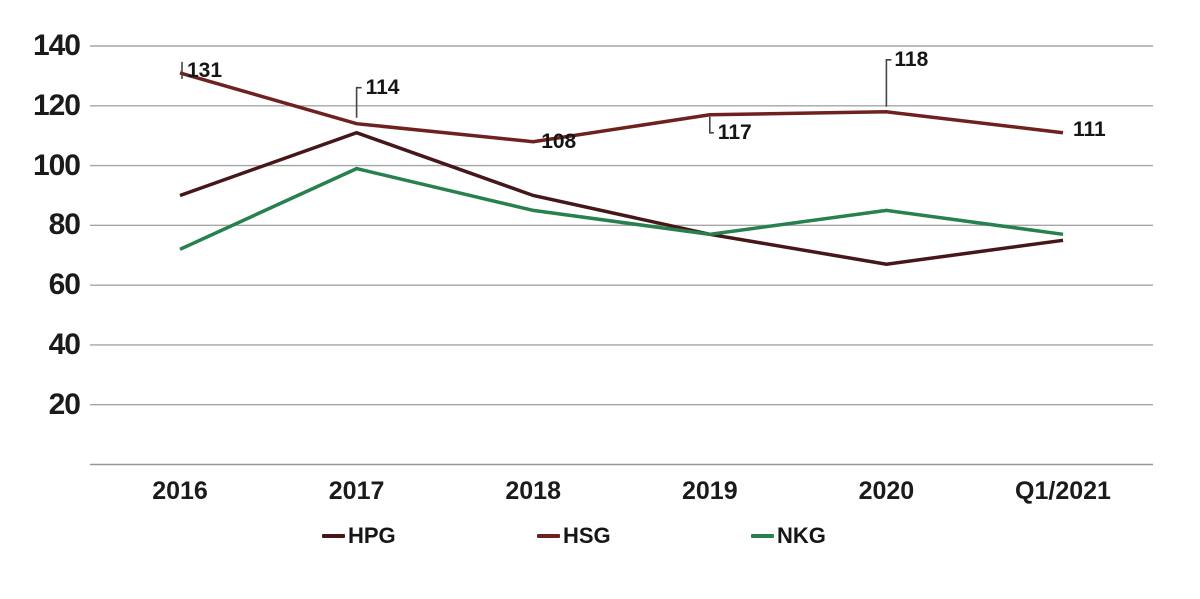 Image resolution: width=1200 pixels, height=599 pixels. I want to click on x-tick-label: 2016, so click(180, 491).